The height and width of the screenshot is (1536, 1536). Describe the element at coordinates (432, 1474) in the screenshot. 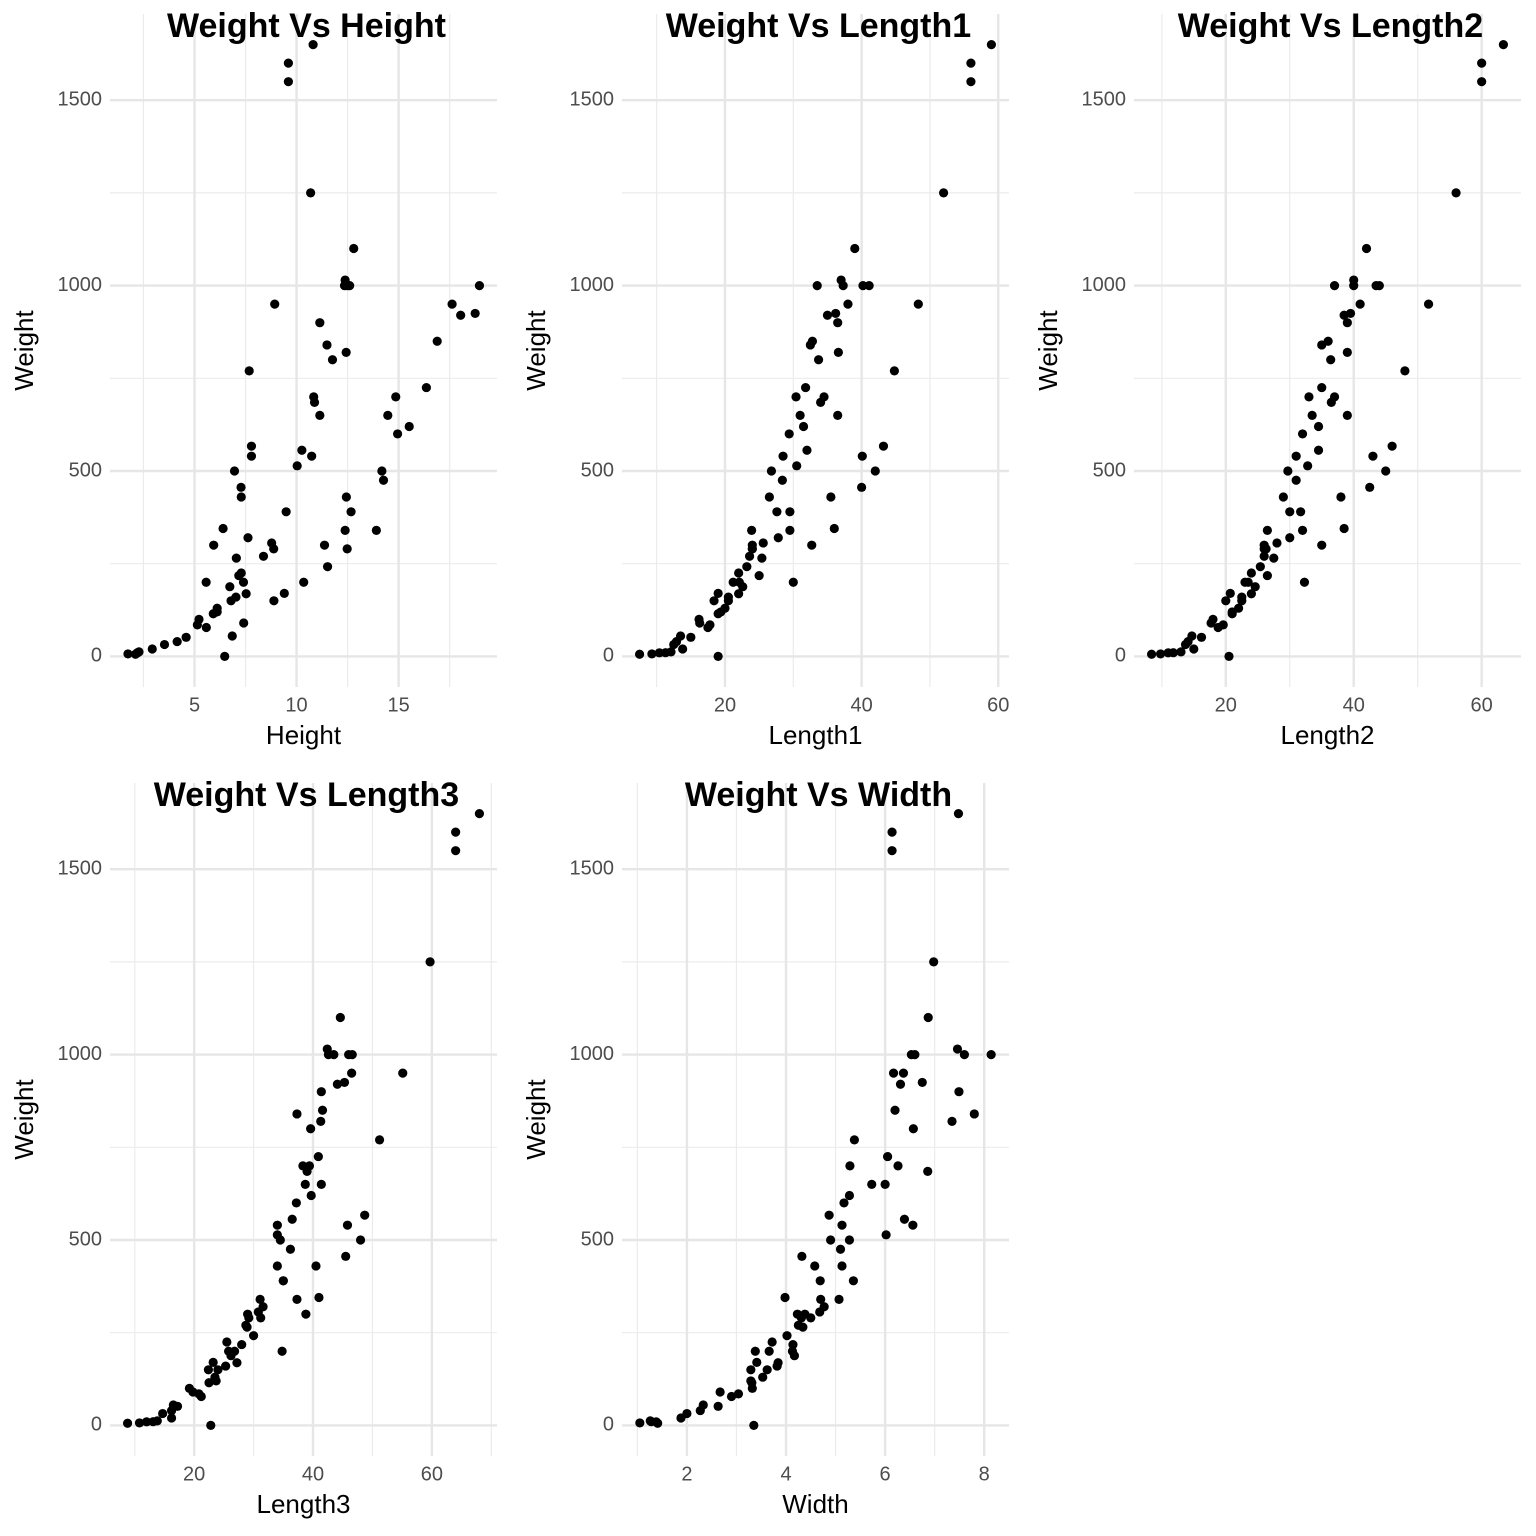

I see `x-tick-label: 60` at that location.